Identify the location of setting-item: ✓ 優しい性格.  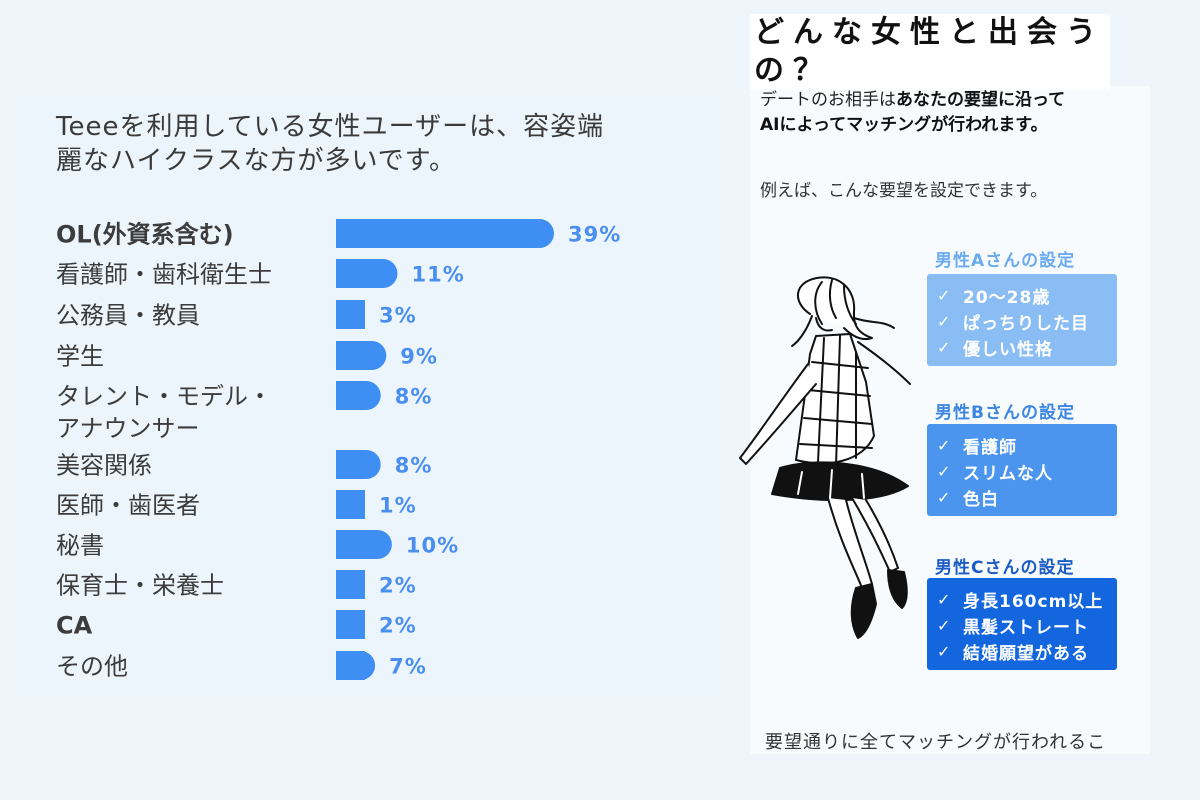
(1022, 347).